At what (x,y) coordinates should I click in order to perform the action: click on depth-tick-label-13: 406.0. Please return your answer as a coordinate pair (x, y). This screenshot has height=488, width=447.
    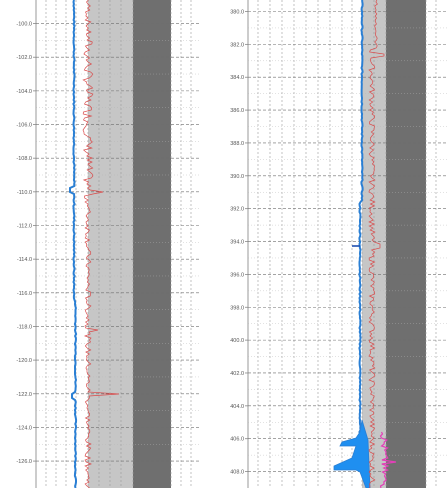
    Looking at the image, I should click on (237, 440).